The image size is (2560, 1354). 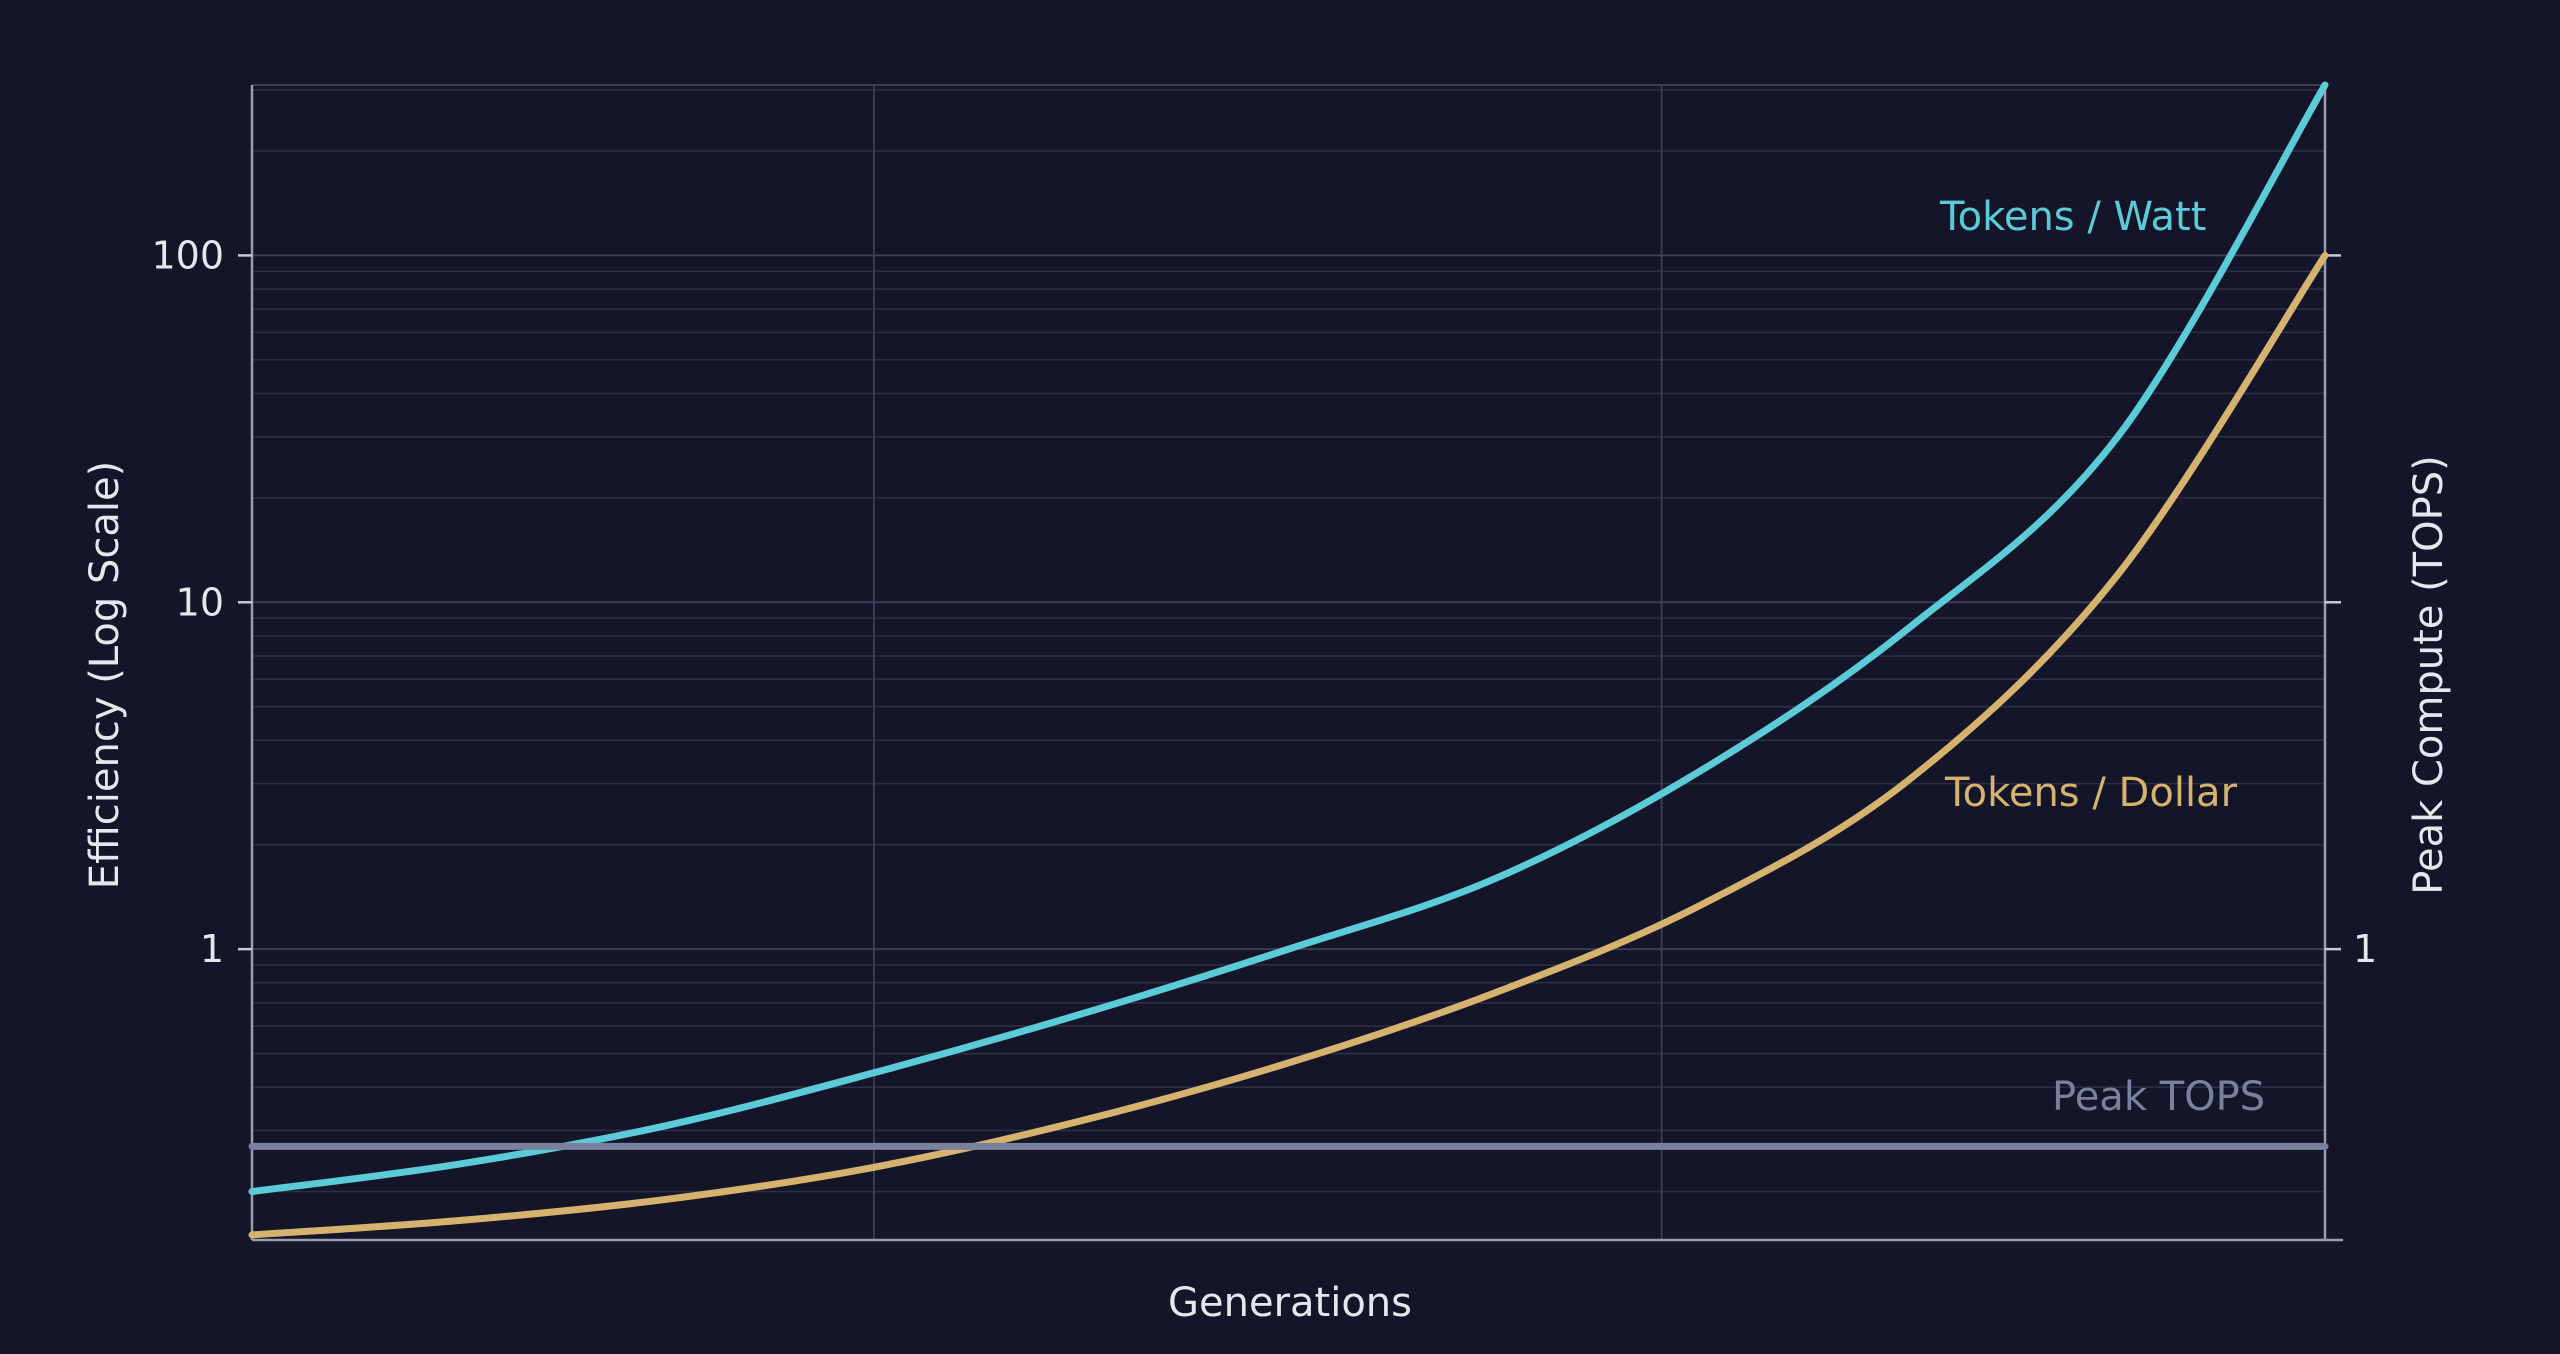 What do you see at coordinates (2158, 1097) in the screenshot?
I see `series-label-peak-tops: Peak TOPS` at bounding box center [2158, 1097].